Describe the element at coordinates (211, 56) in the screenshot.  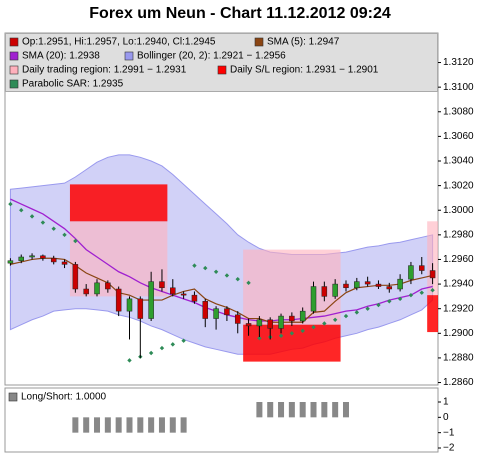
I see `legend-label: Bollinger (20, 2): 1.2921 − 1.2956` at that location.